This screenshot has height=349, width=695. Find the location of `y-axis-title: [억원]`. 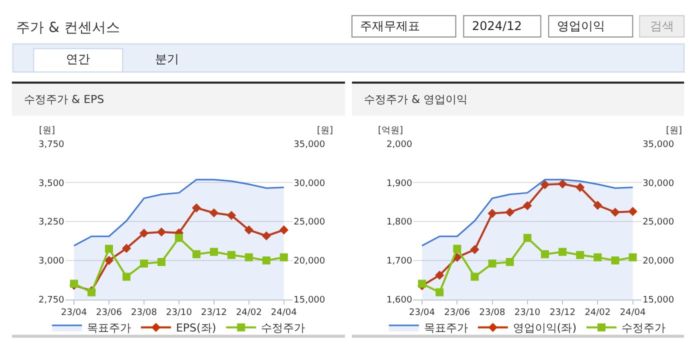

y-axis-title: [억원] is located at coordinates (391, 131).